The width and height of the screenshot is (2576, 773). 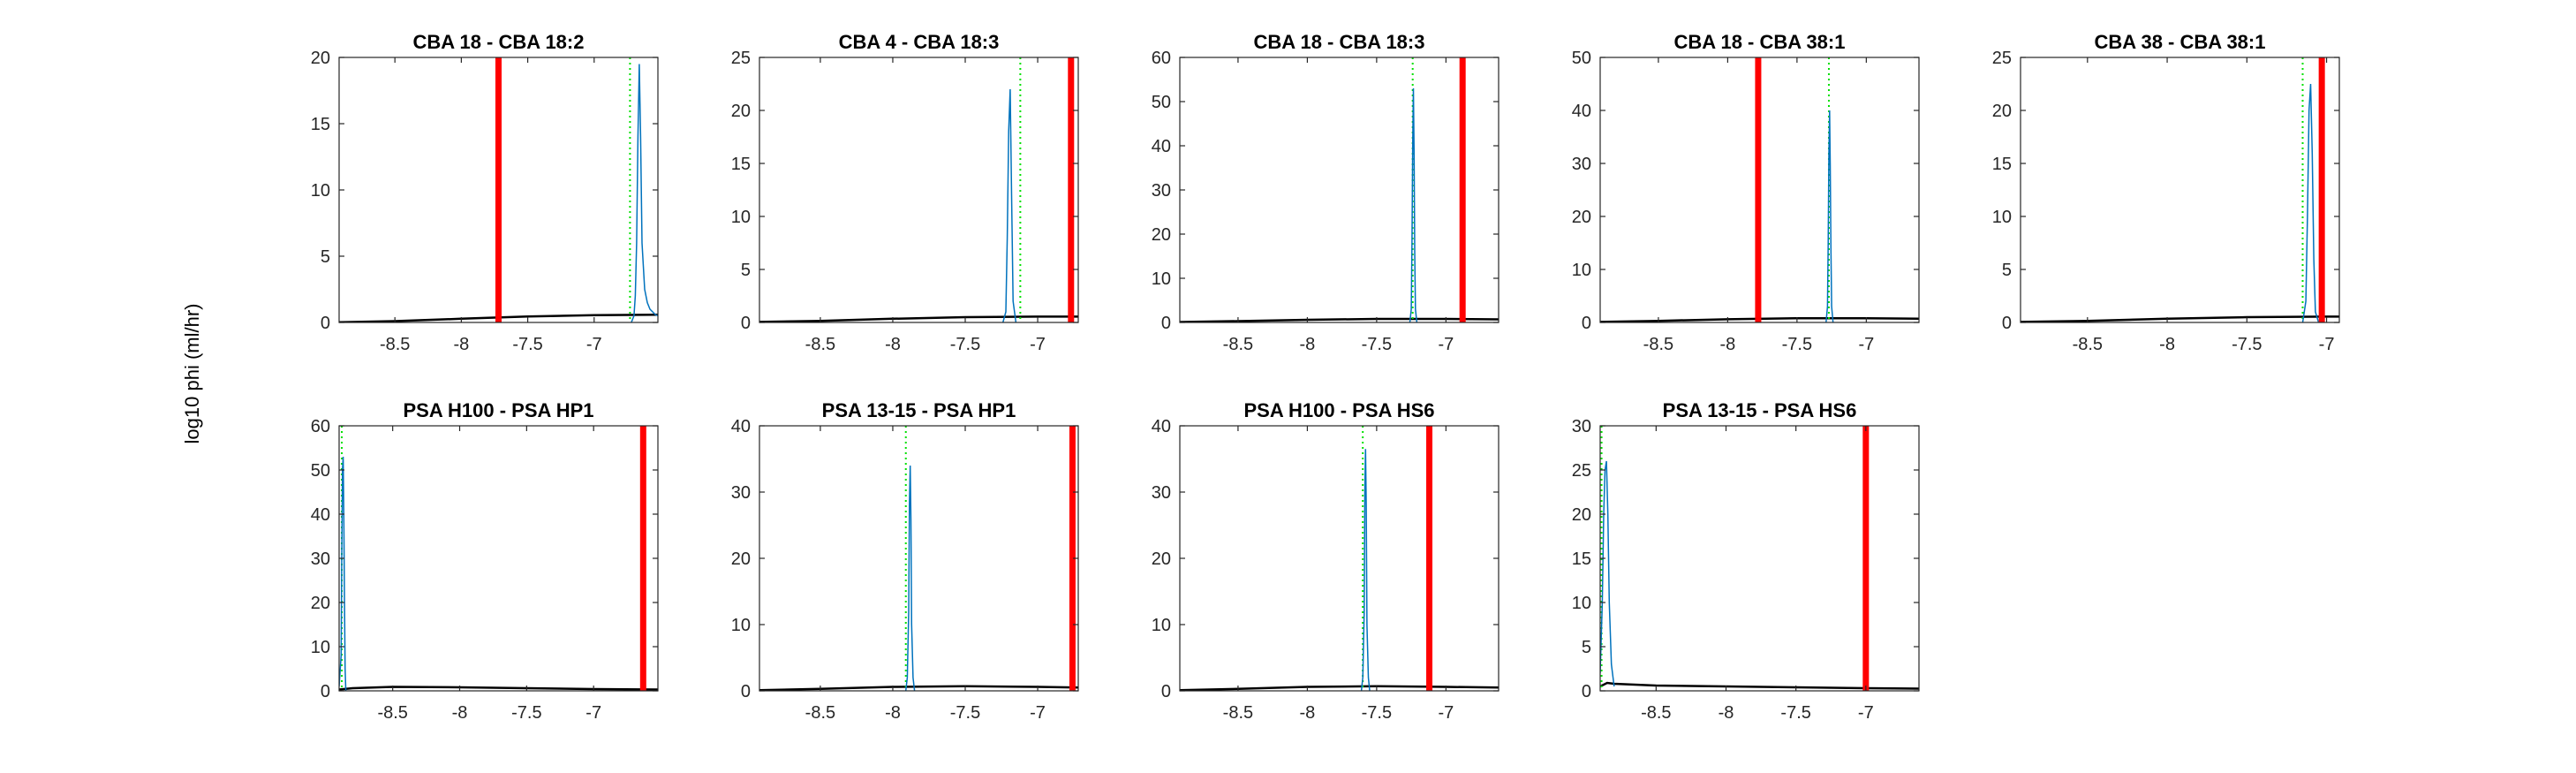 I want to click on subplot-title: PSA 13-15 - PSA HS6, so click(x=1760, y=410).